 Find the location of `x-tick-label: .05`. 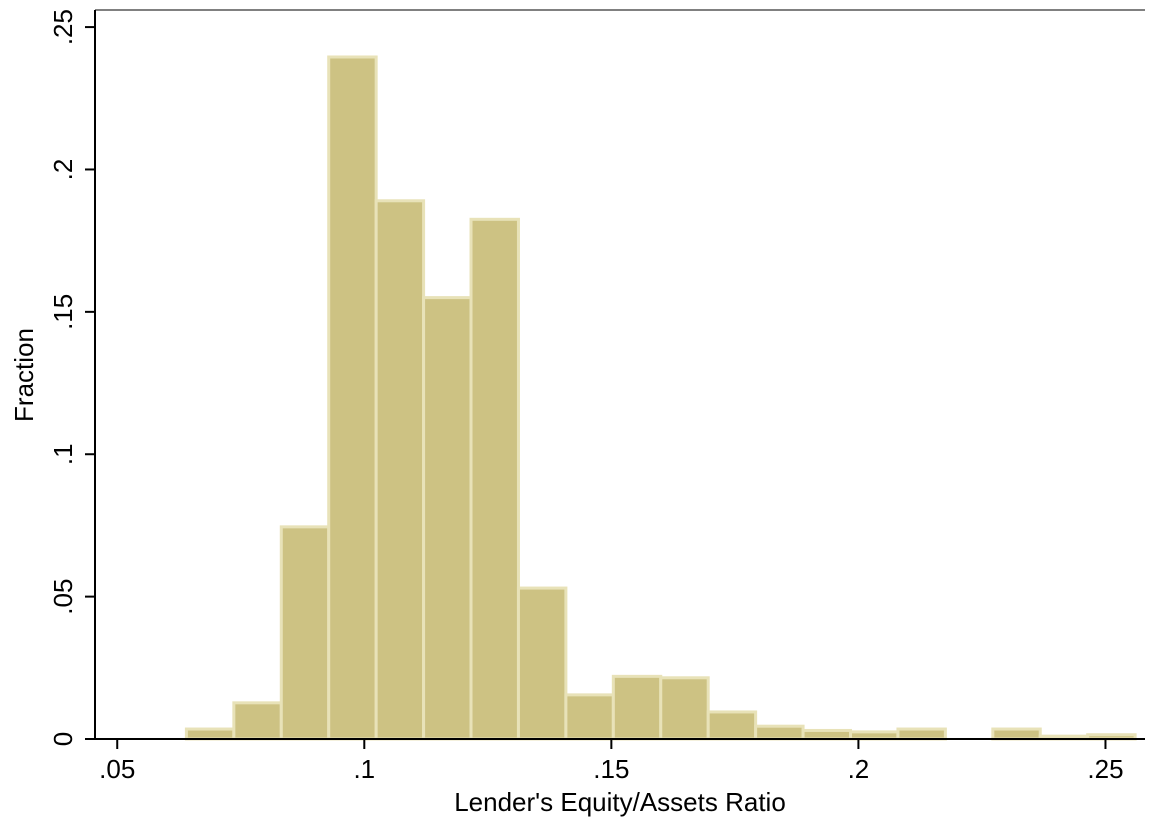

x-tick-label: .05 is located at coordinates (117, 769).